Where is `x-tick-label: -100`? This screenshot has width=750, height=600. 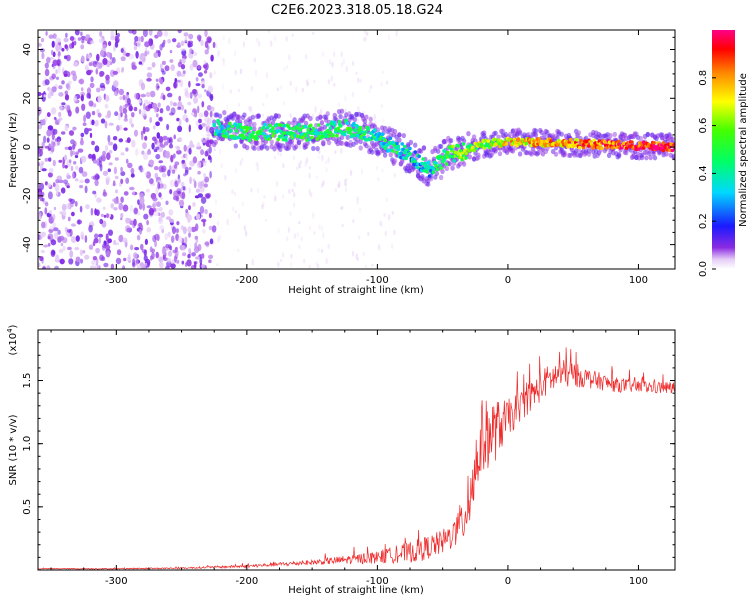
x-tick-label: -100 is located at coordinates (377, 280).